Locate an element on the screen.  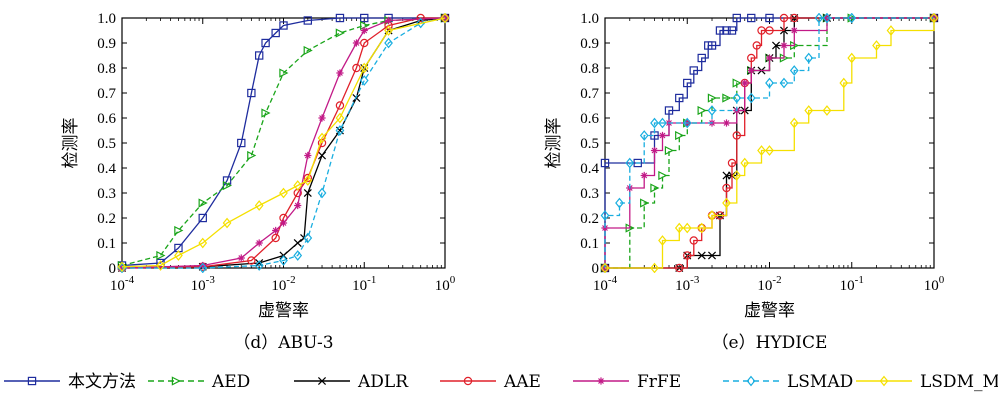
y-tick-label: 0.7 is located at coordinates (589, 94).